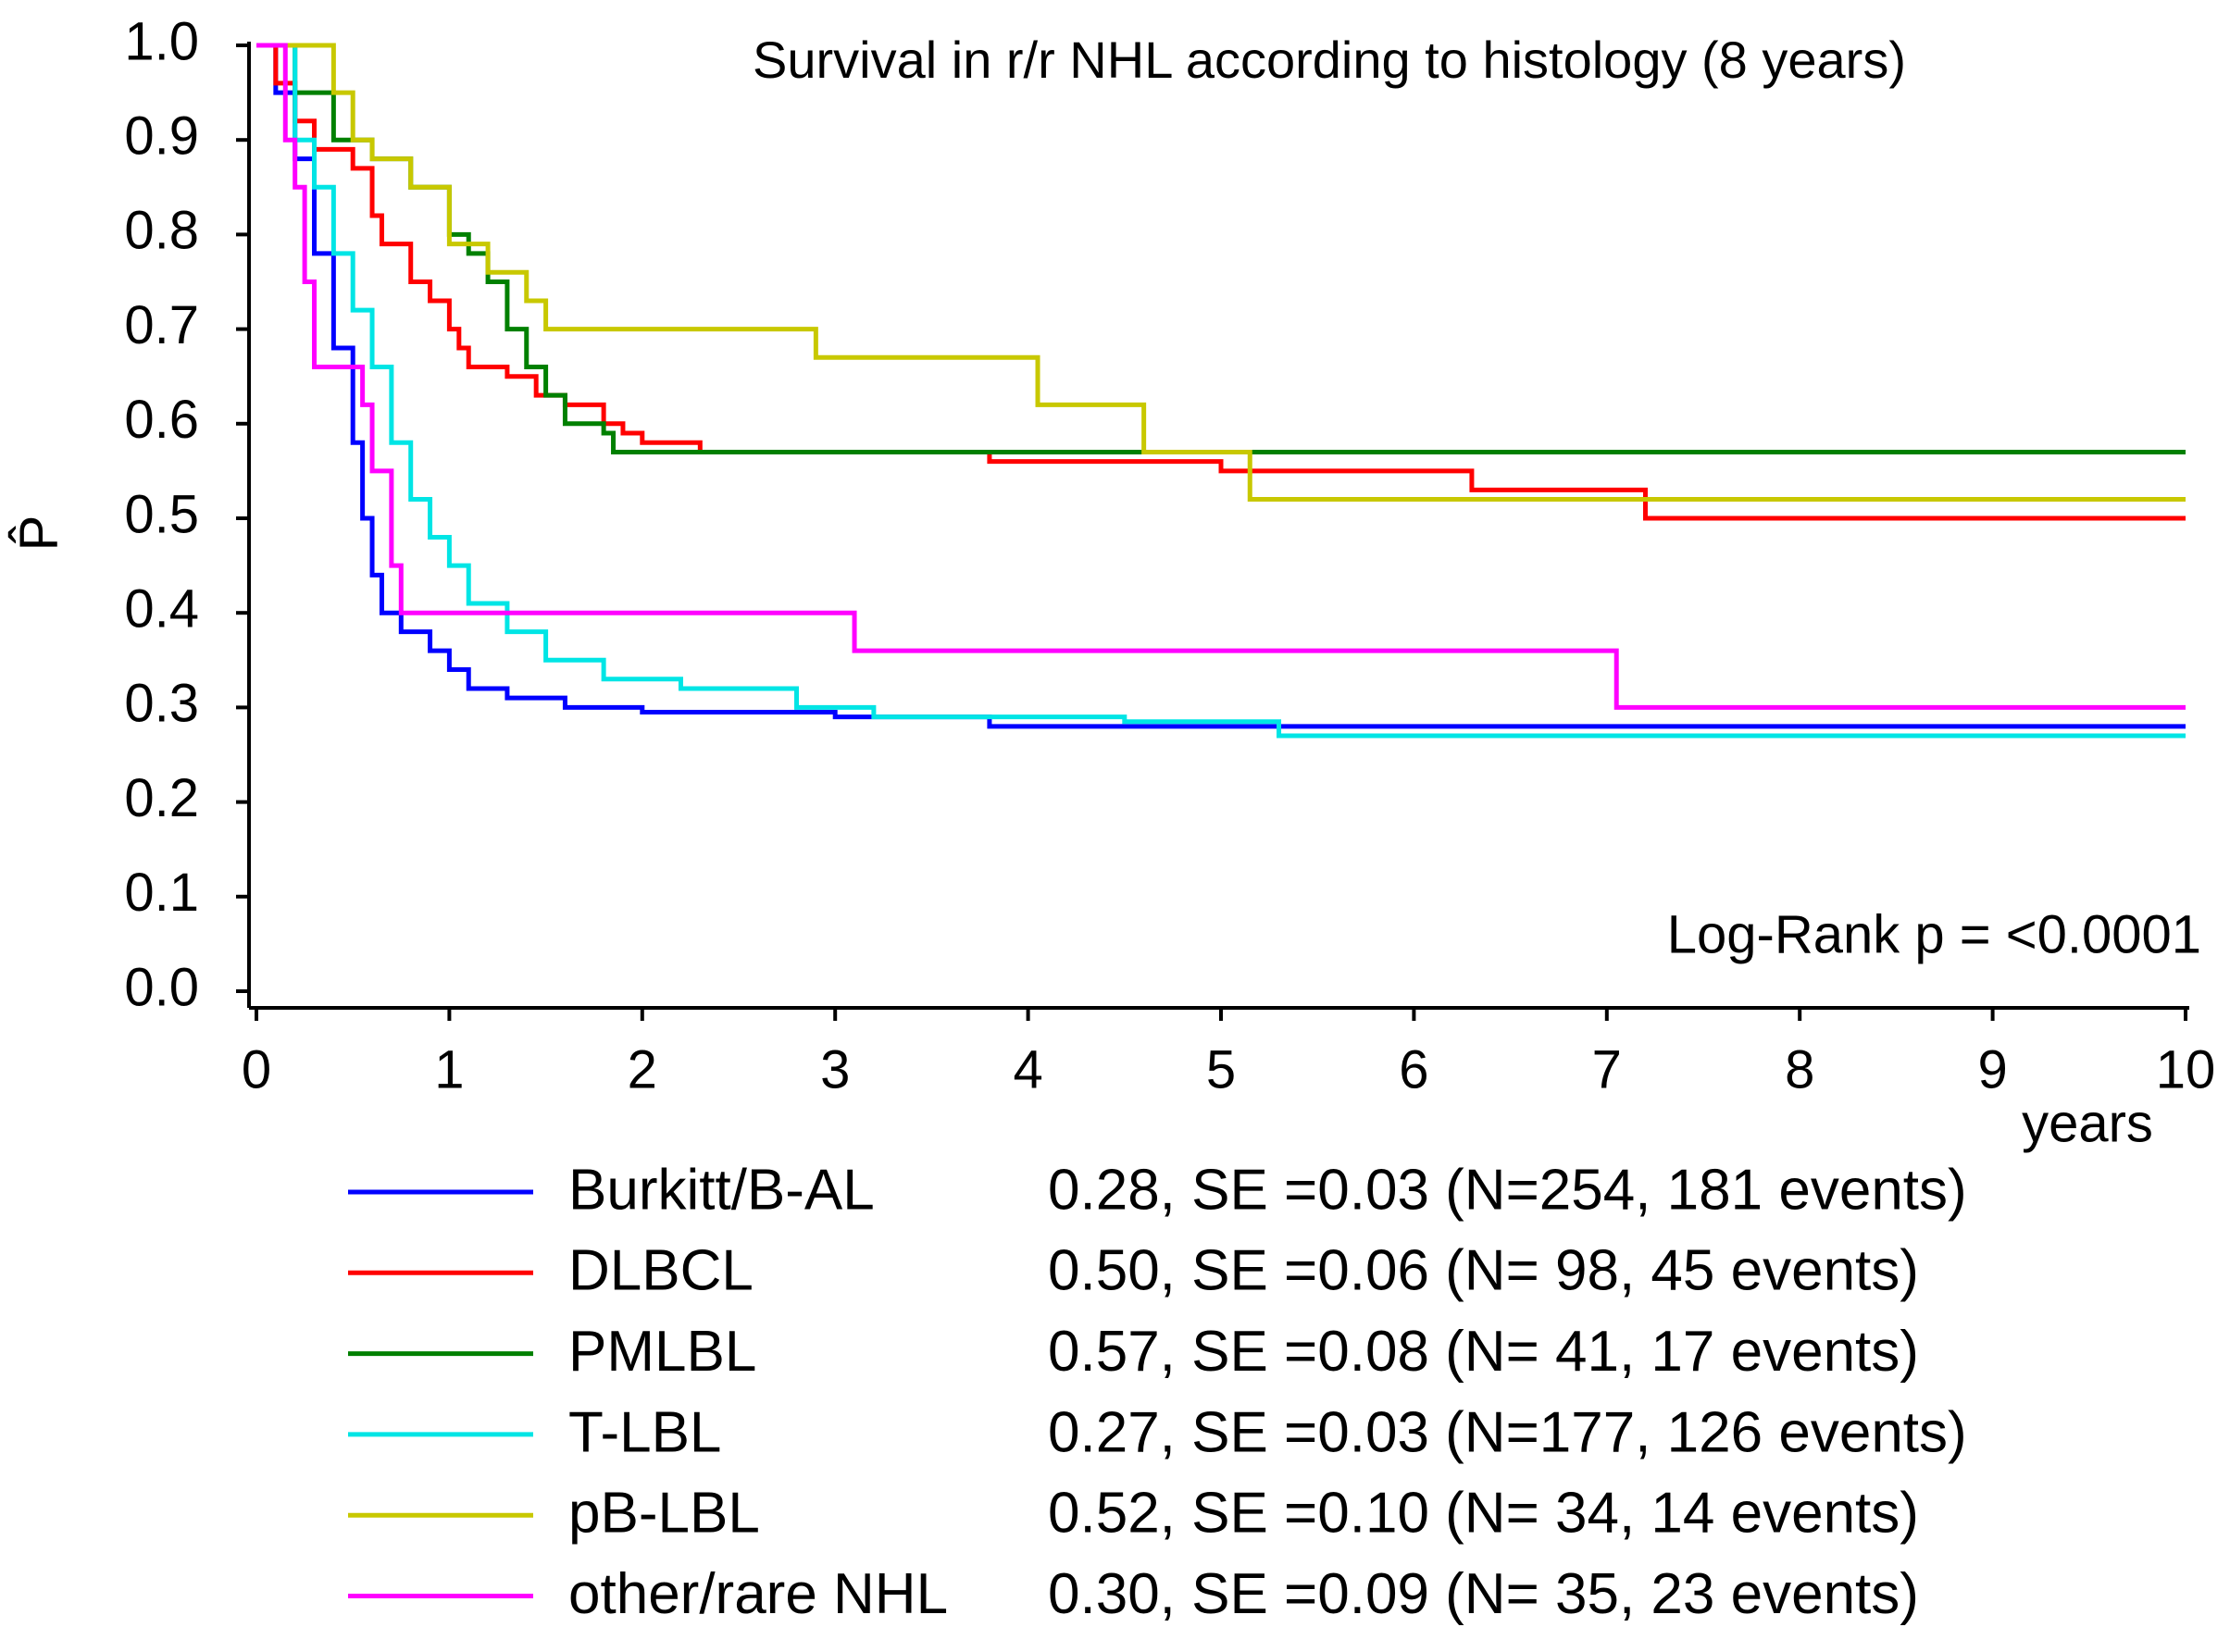  Describe the element at coordinates (38, 533) in the screenshot. I see `y-axis-label: P̂` at that location.